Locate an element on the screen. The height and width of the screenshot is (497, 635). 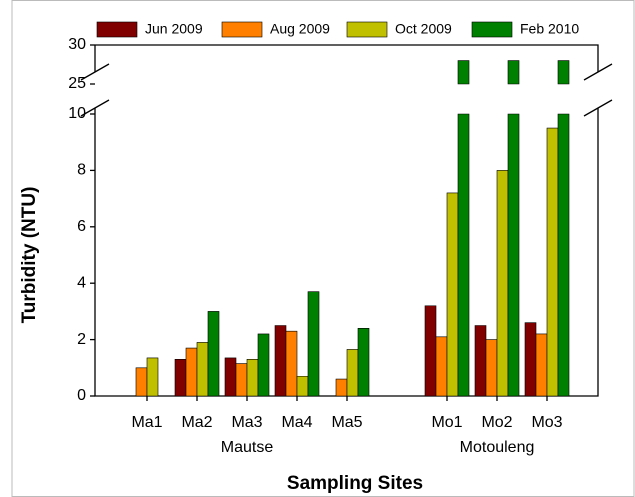
y-tick-label: 6 is located at coordinates (81, 226).